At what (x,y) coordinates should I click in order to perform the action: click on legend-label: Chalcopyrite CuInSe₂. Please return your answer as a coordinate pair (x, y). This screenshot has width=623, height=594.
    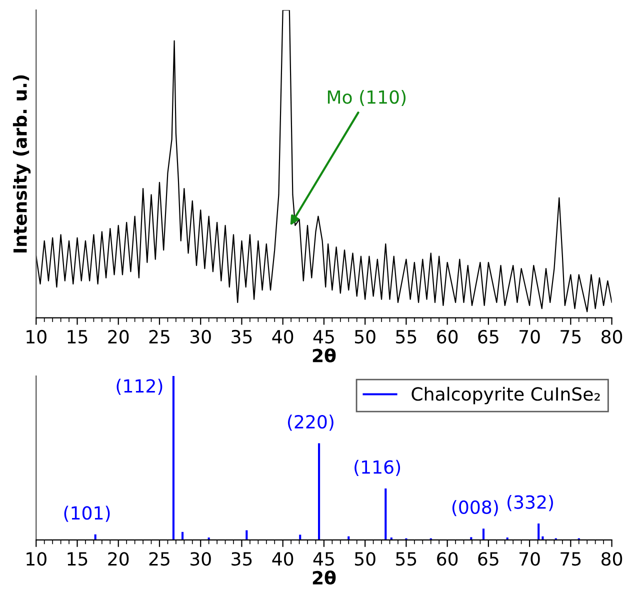
    Looking at the image, I should click on (506, 395).